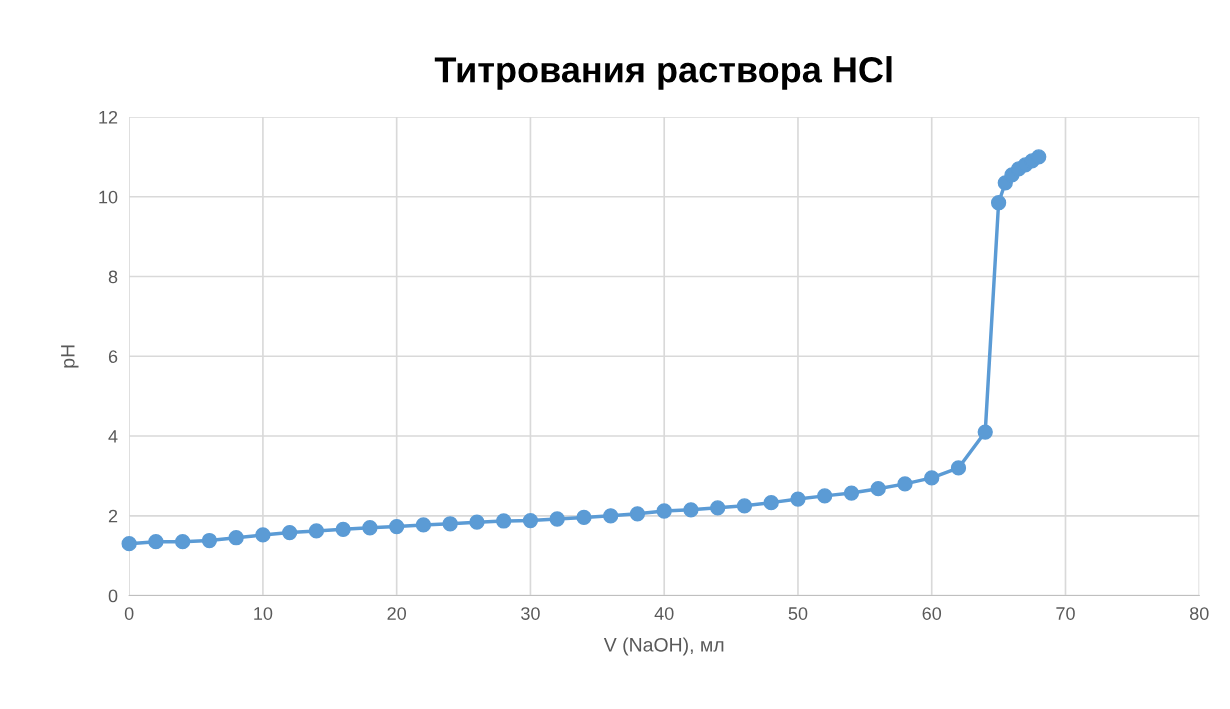 Image resolution: width=1230 pixels, height=709 pixels. What do you see at coordinates (113, 277) in the screenshot?
I see `y-tick-label: 8` at bounding box center [113, 277].